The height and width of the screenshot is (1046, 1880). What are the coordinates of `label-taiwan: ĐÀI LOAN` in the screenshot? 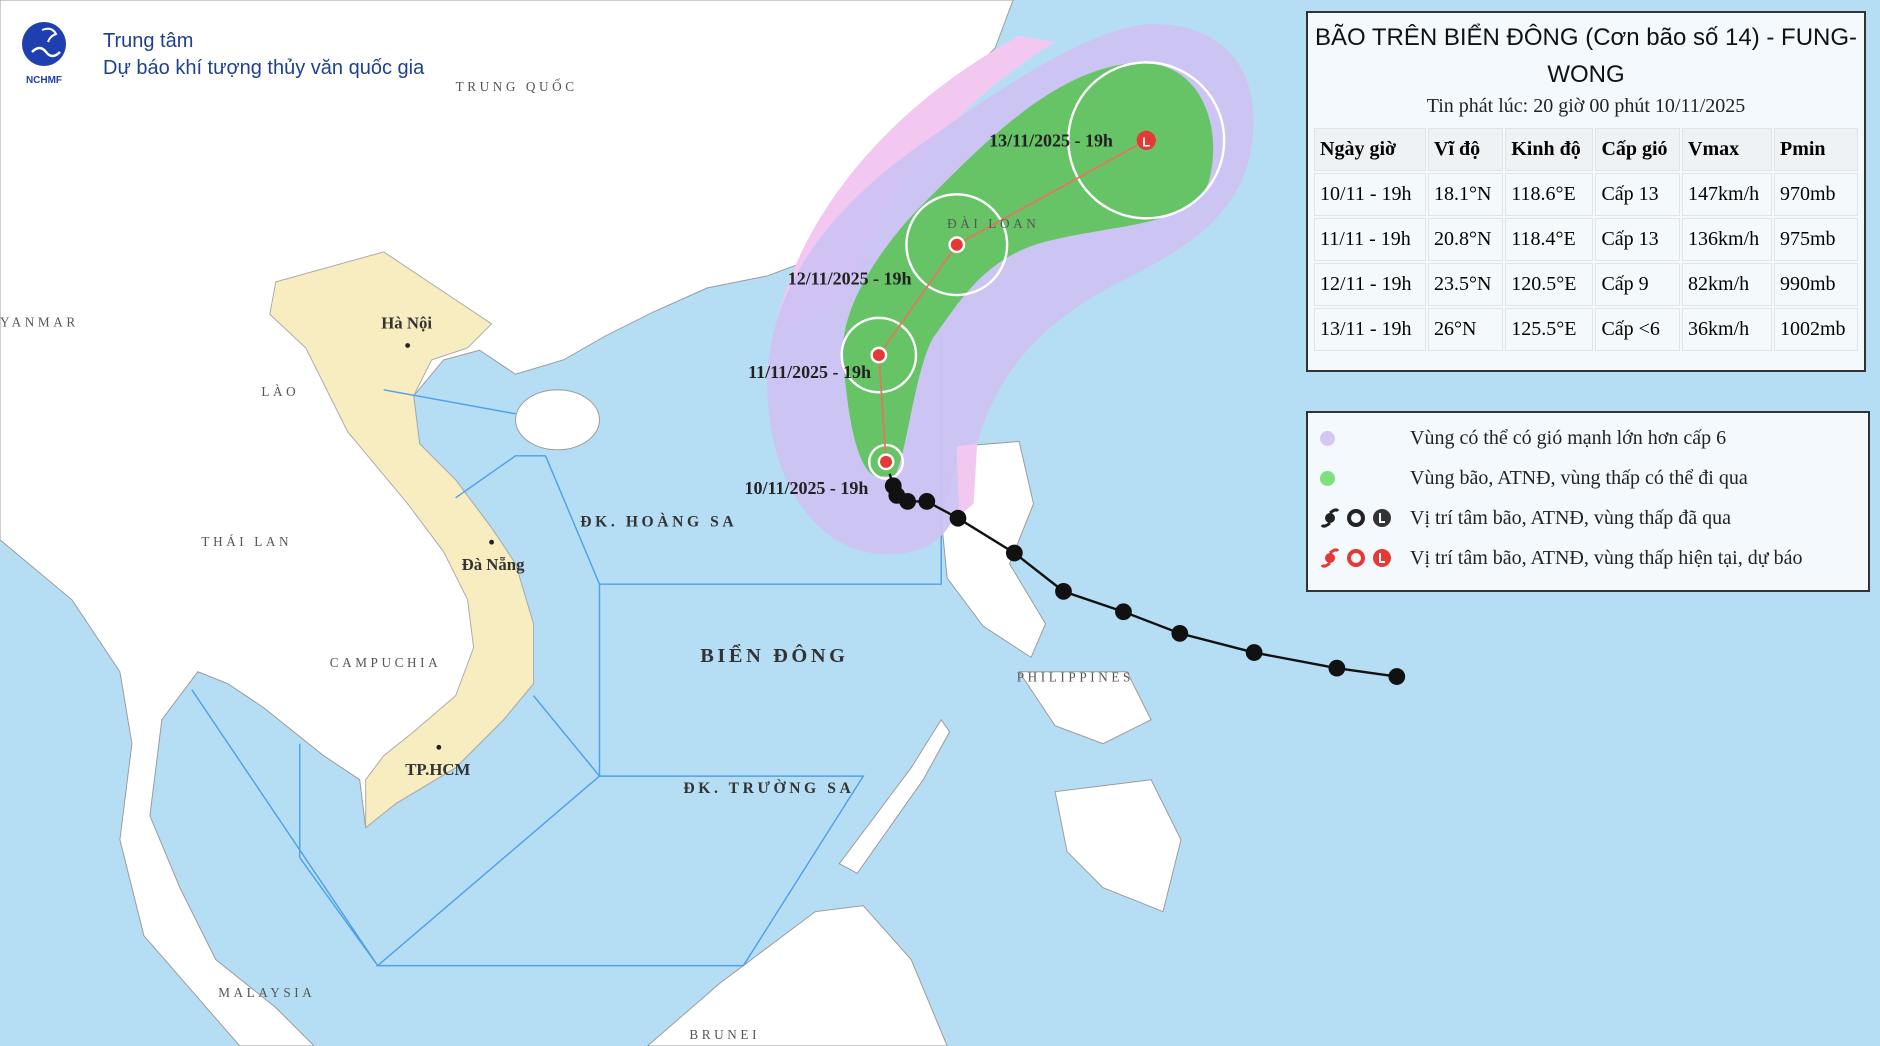 It's located at (993, 223).